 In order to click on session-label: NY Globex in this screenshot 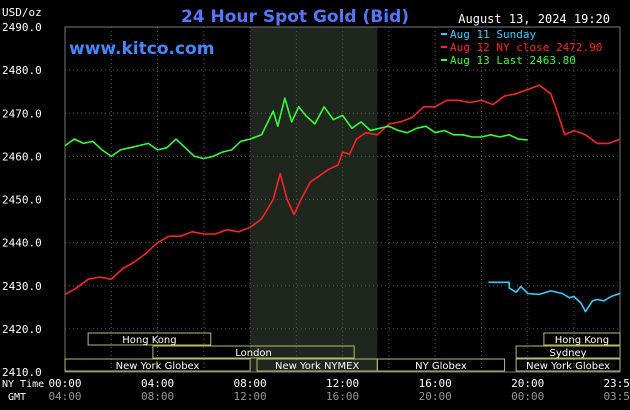, I will do `click(441, 366)`.